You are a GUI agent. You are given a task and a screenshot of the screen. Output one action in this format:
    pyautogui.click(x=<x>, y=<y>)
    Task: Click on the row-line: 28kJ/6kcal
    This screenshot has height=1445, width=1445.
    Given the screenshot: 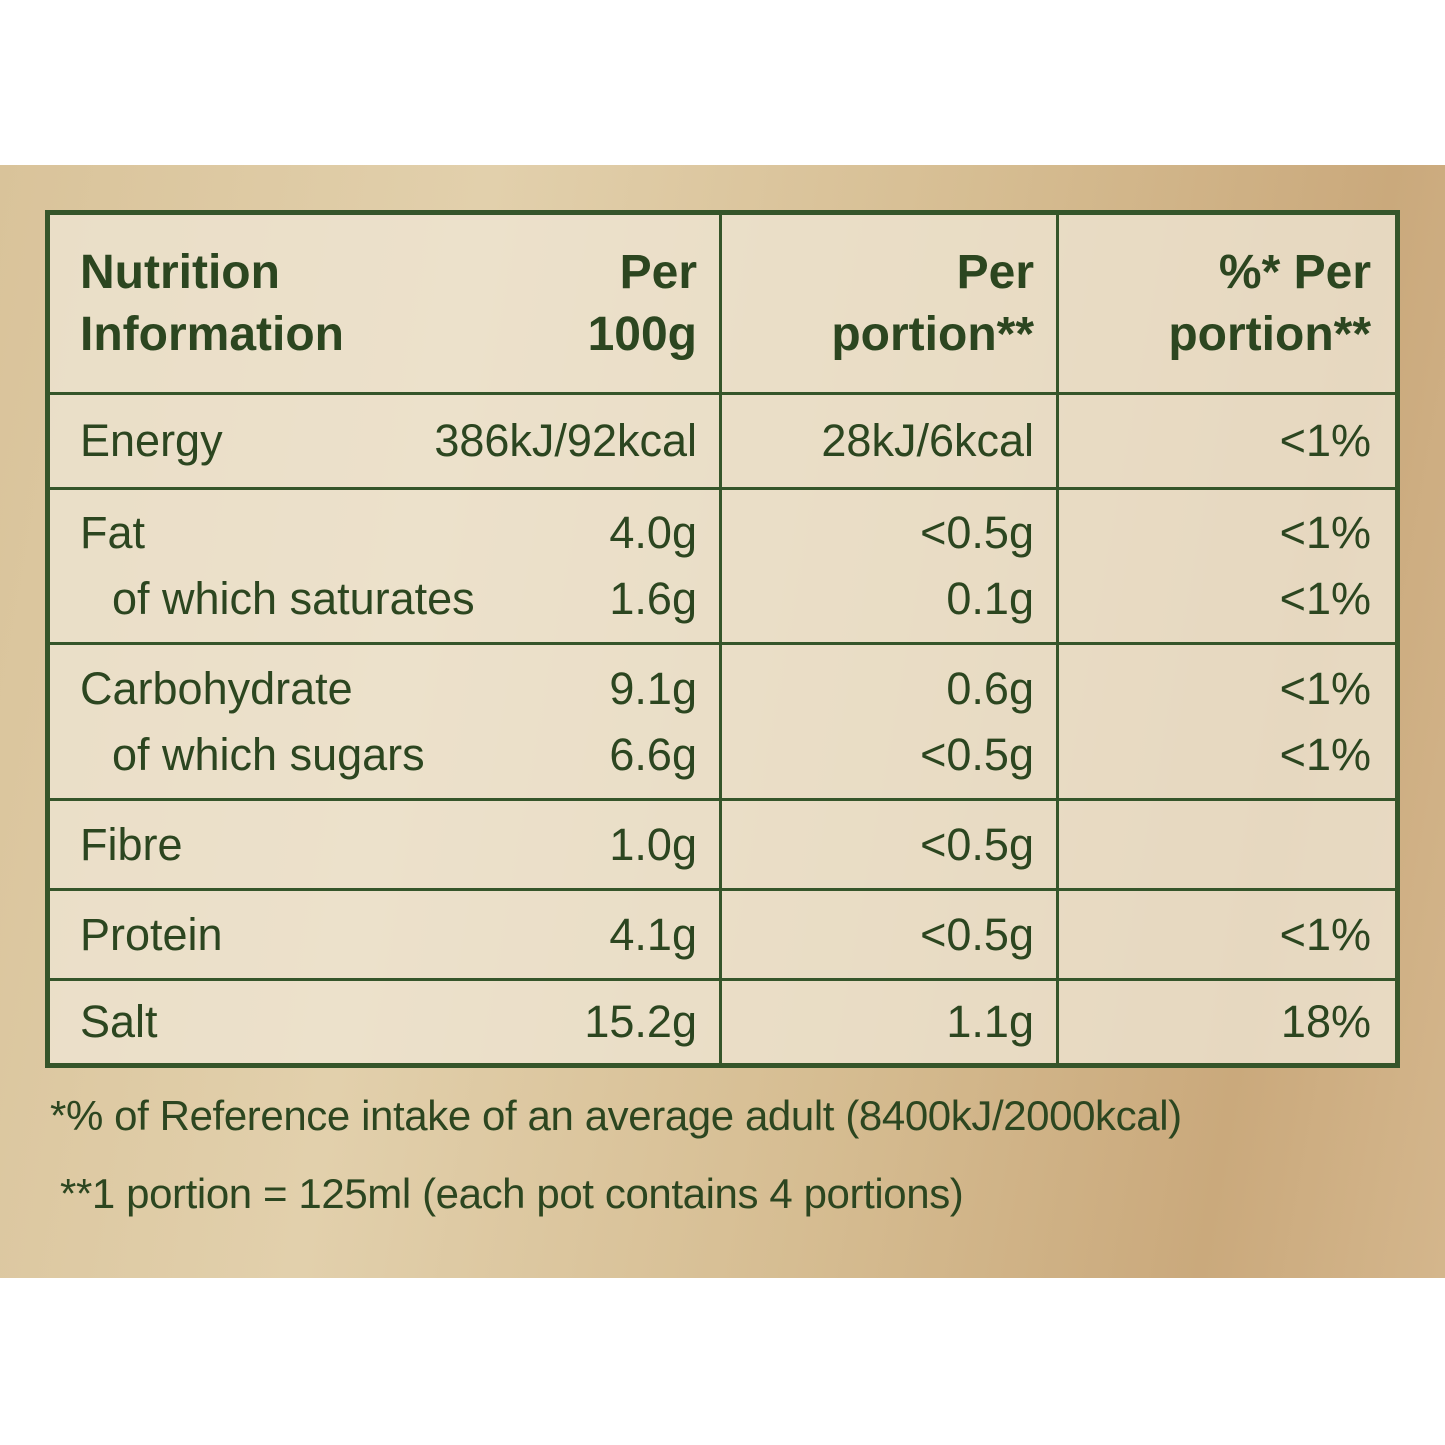 What is the action you would take?
    pyautogui.click(x=889, y=441)
    